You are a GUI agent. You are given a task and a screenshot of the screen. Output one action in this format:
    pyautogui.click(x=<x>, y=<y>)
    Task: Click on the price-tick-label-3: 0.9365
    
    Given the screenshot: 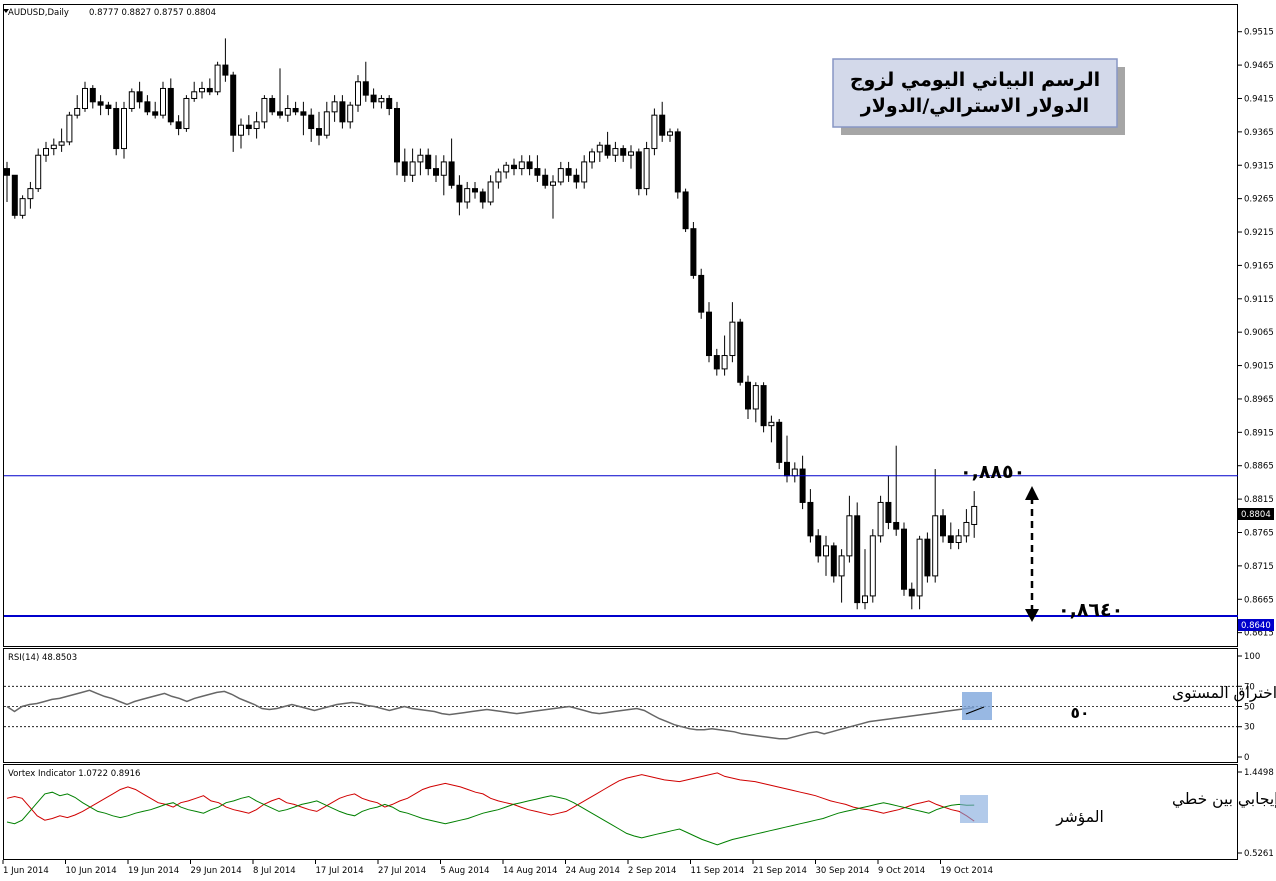 What is the action you would take?
    pyautogui.click(x=1259, y=133)
    